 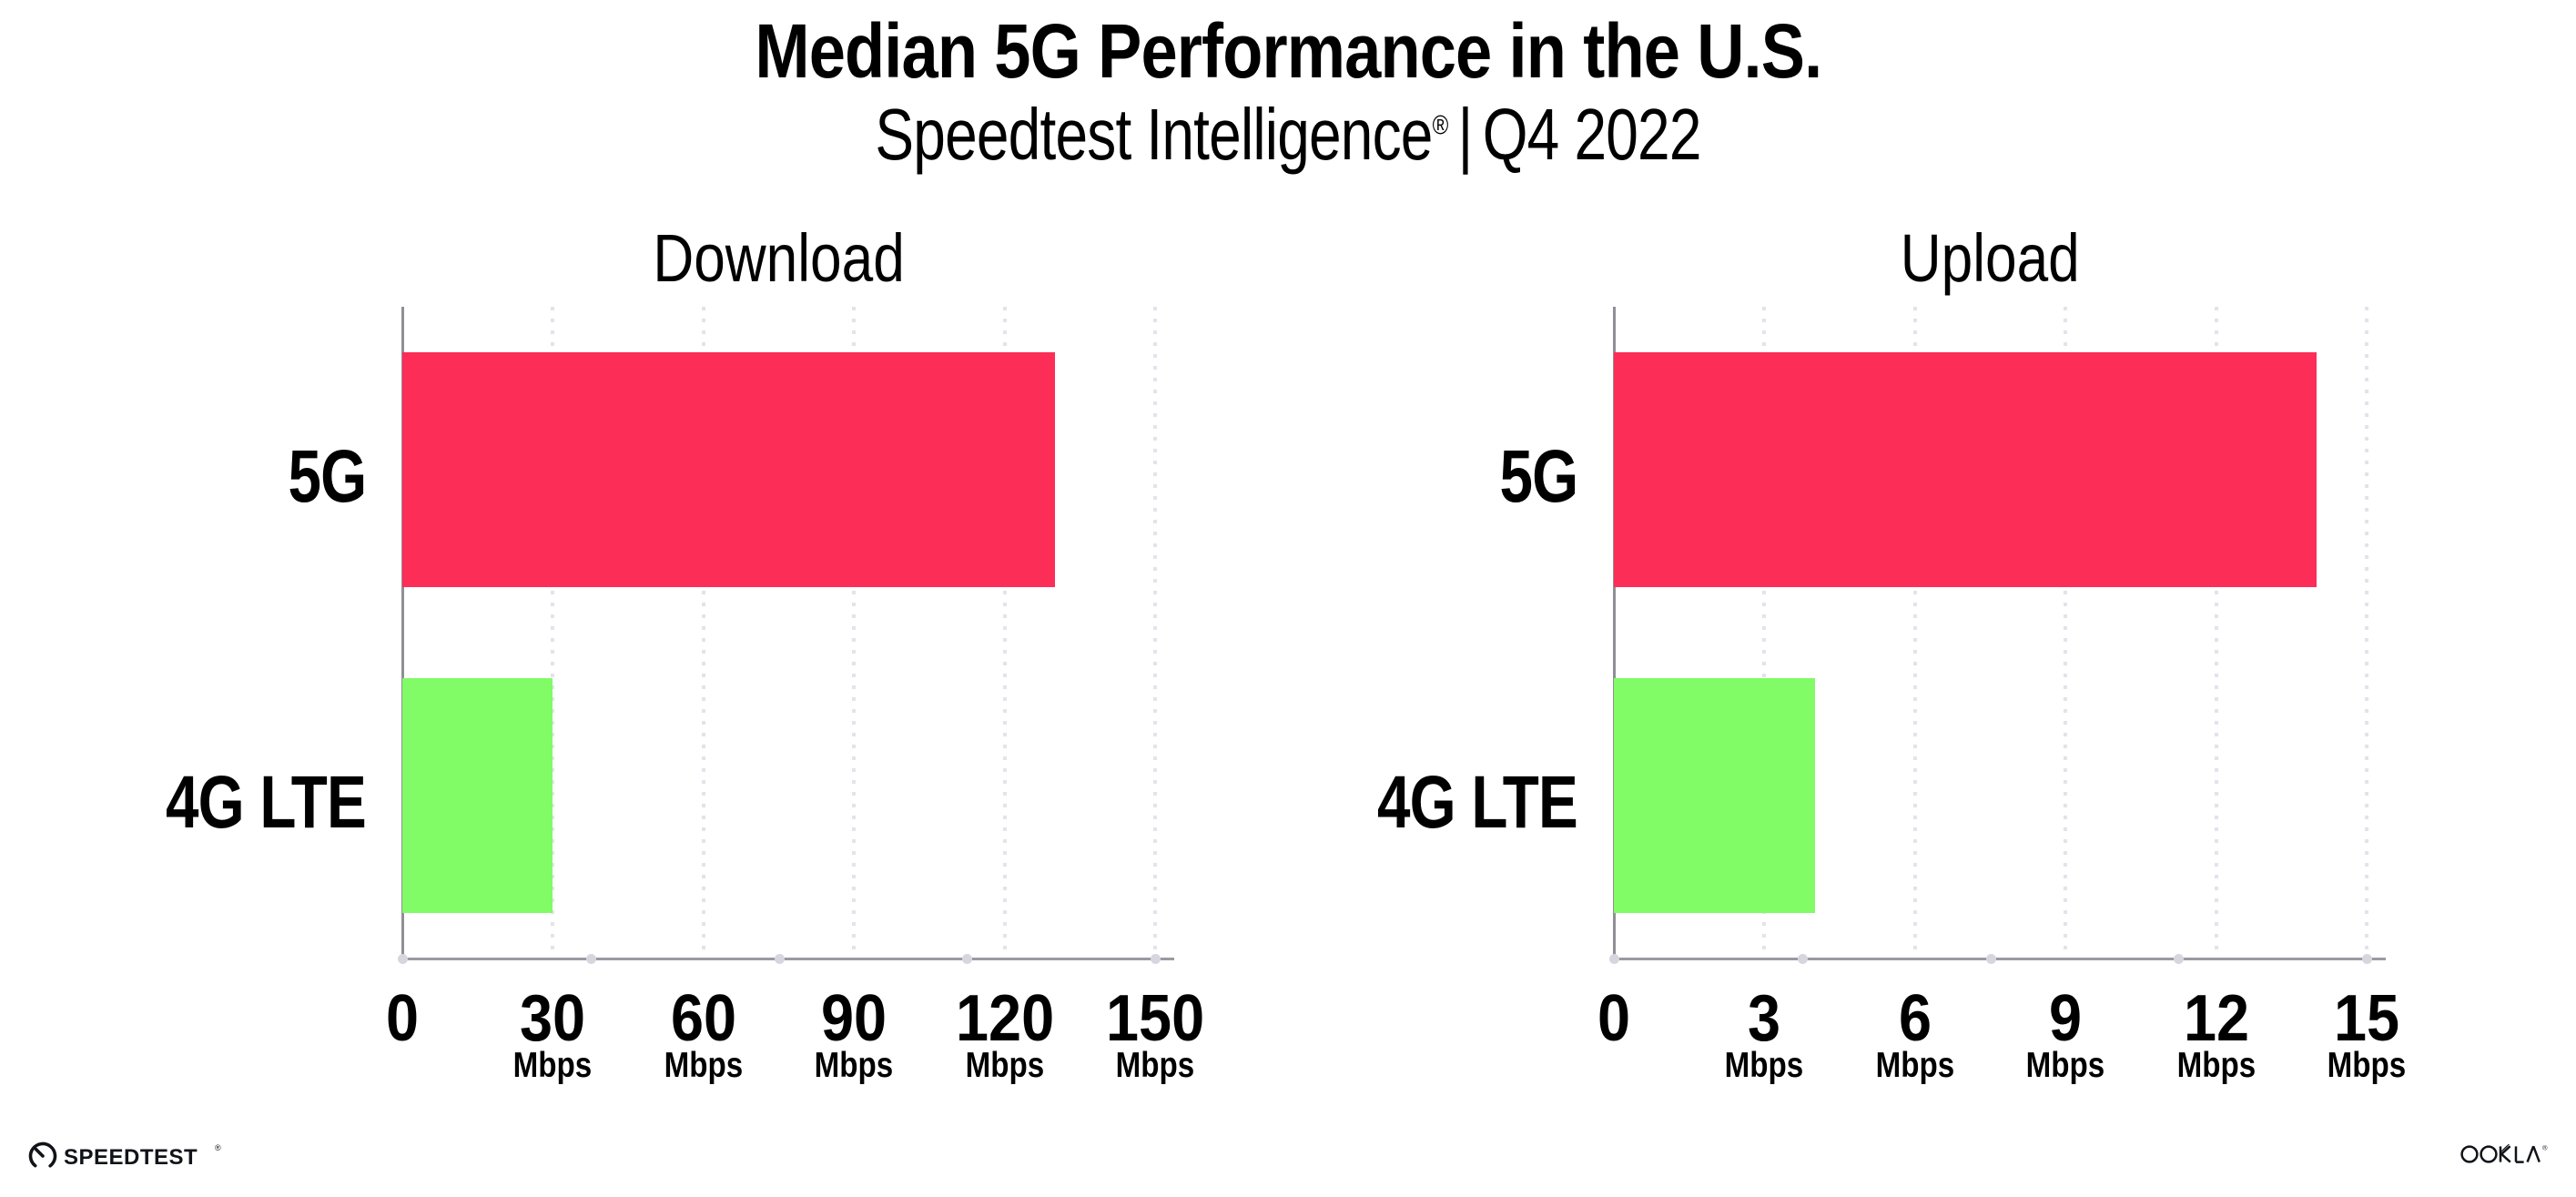 I want to click on subtitle-brand: Speedtest Intelligence, so click(x=1154, y=134).